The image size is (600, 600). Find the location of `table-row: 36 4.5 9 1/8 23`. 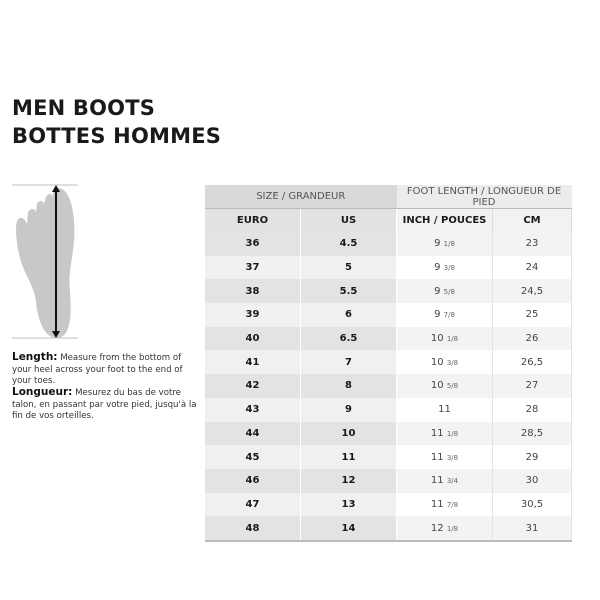

table-row: 36 4.5 9 1/8 23 is located at coordinates (388, 244).